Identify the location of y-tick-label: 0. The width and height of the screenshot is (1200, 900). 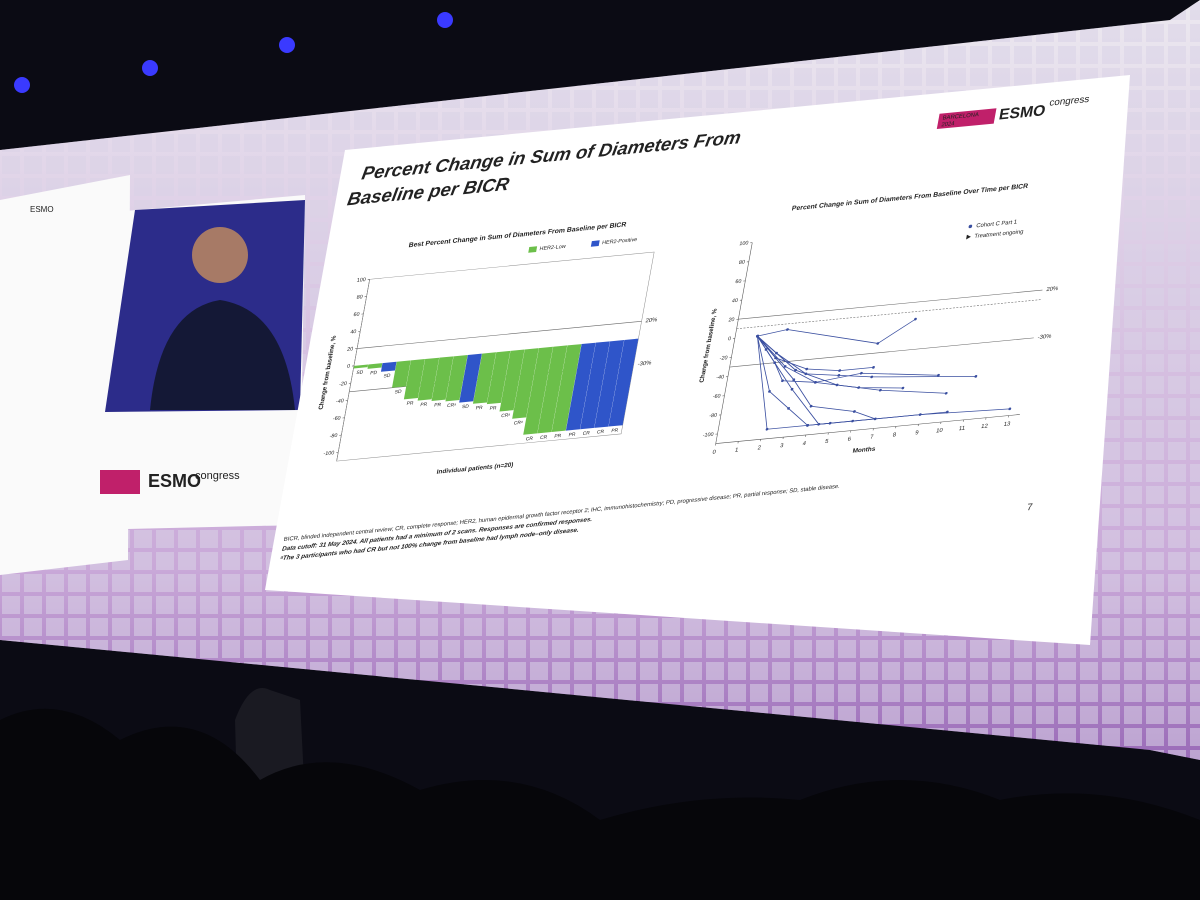
(348, 367).